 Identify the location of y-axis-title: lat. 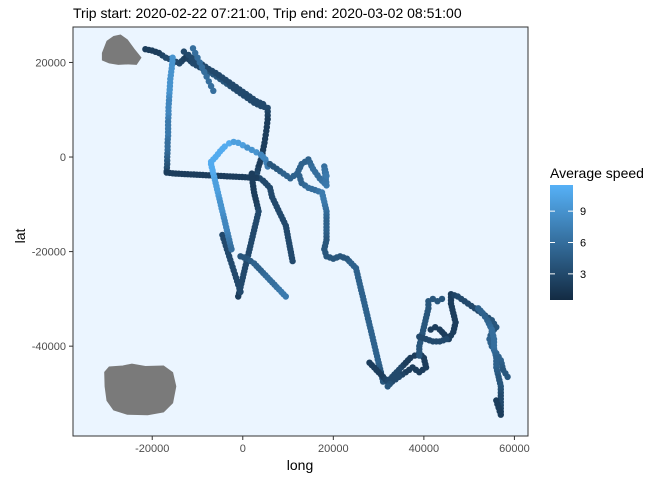
(20, 236).